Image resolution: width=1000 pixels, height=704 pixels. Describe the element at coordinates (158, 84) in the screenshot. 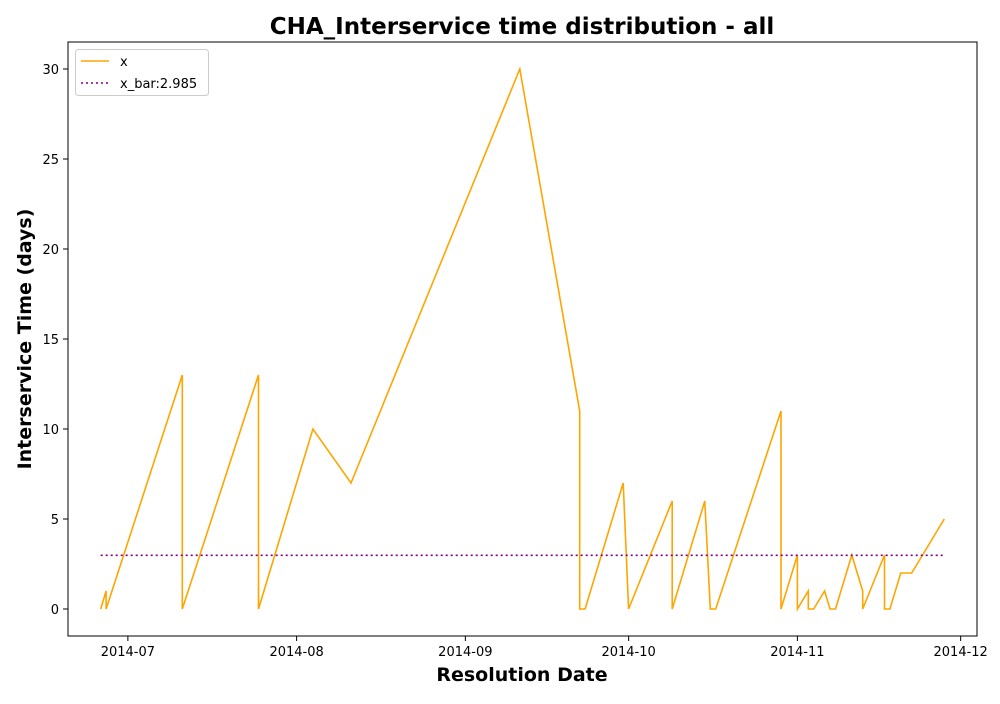

I see `legend-label-2: x_bar:2.985` at that location.